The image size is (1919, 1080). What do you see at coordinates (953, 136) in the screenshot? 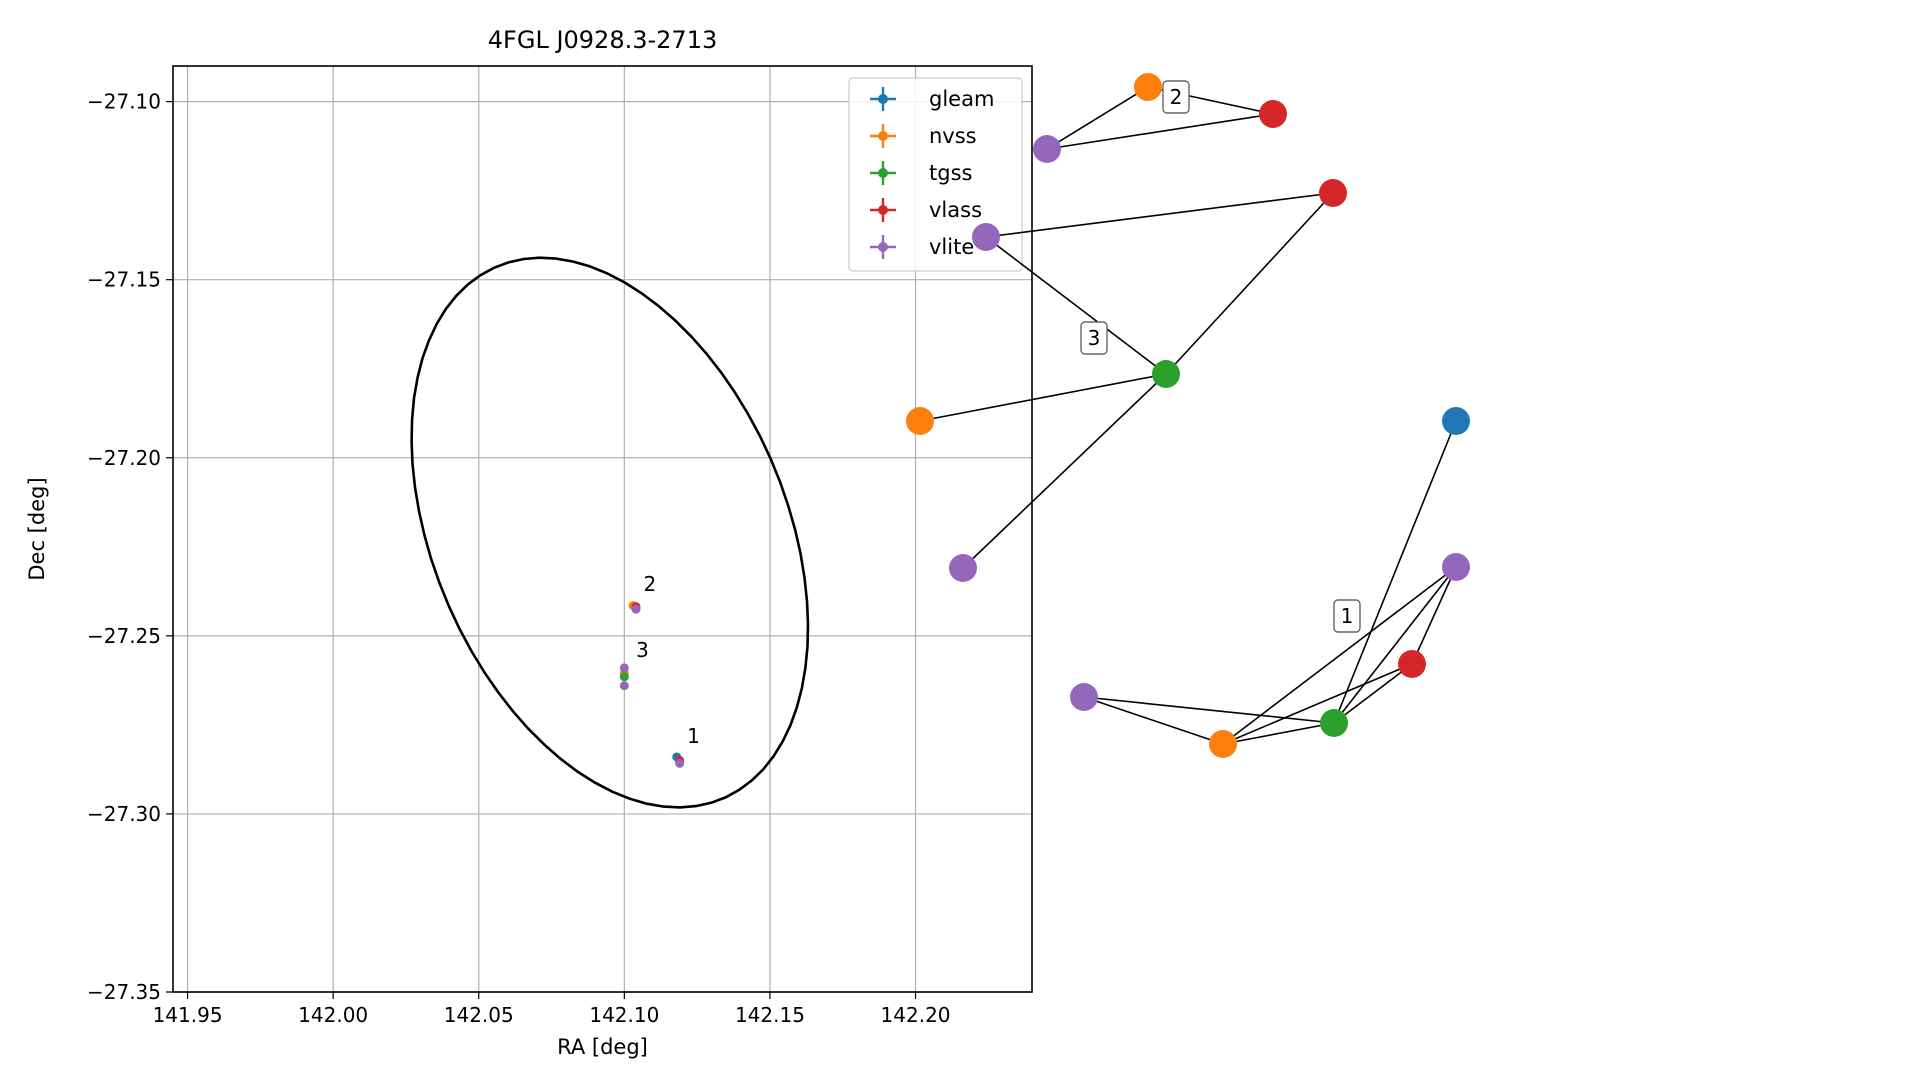
I see `legend-label-nvss: nvss` at bounding box center [953, 136].